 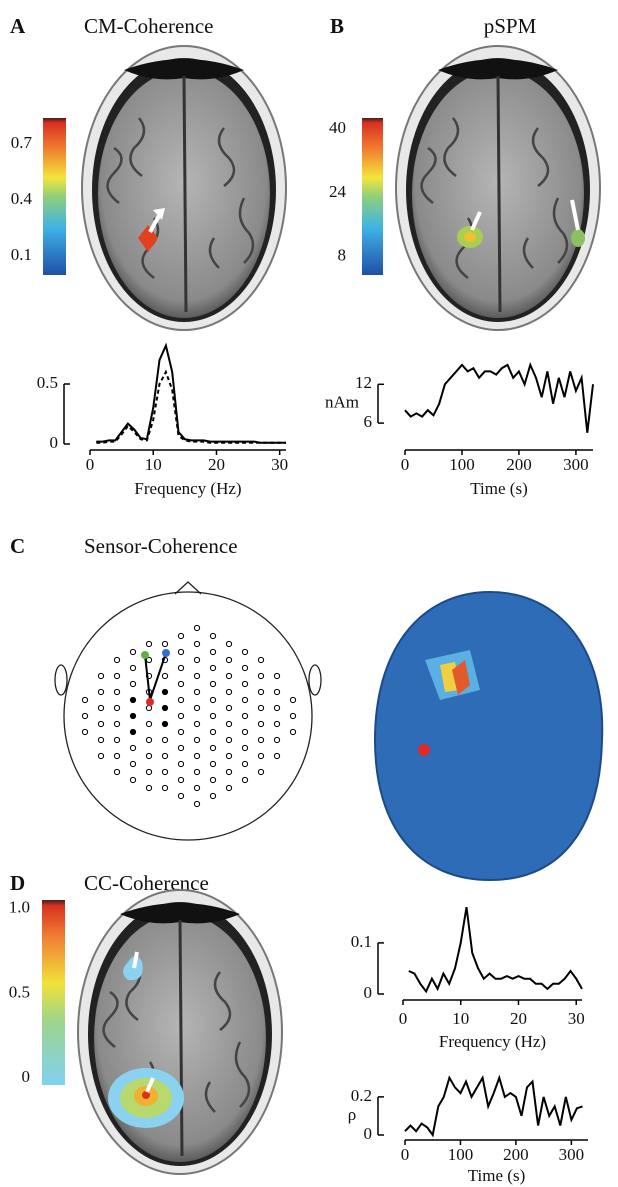 What do you see at coordinates (188, 588) in the screenshot?
I see `nose` at bounding box center [188, 588].